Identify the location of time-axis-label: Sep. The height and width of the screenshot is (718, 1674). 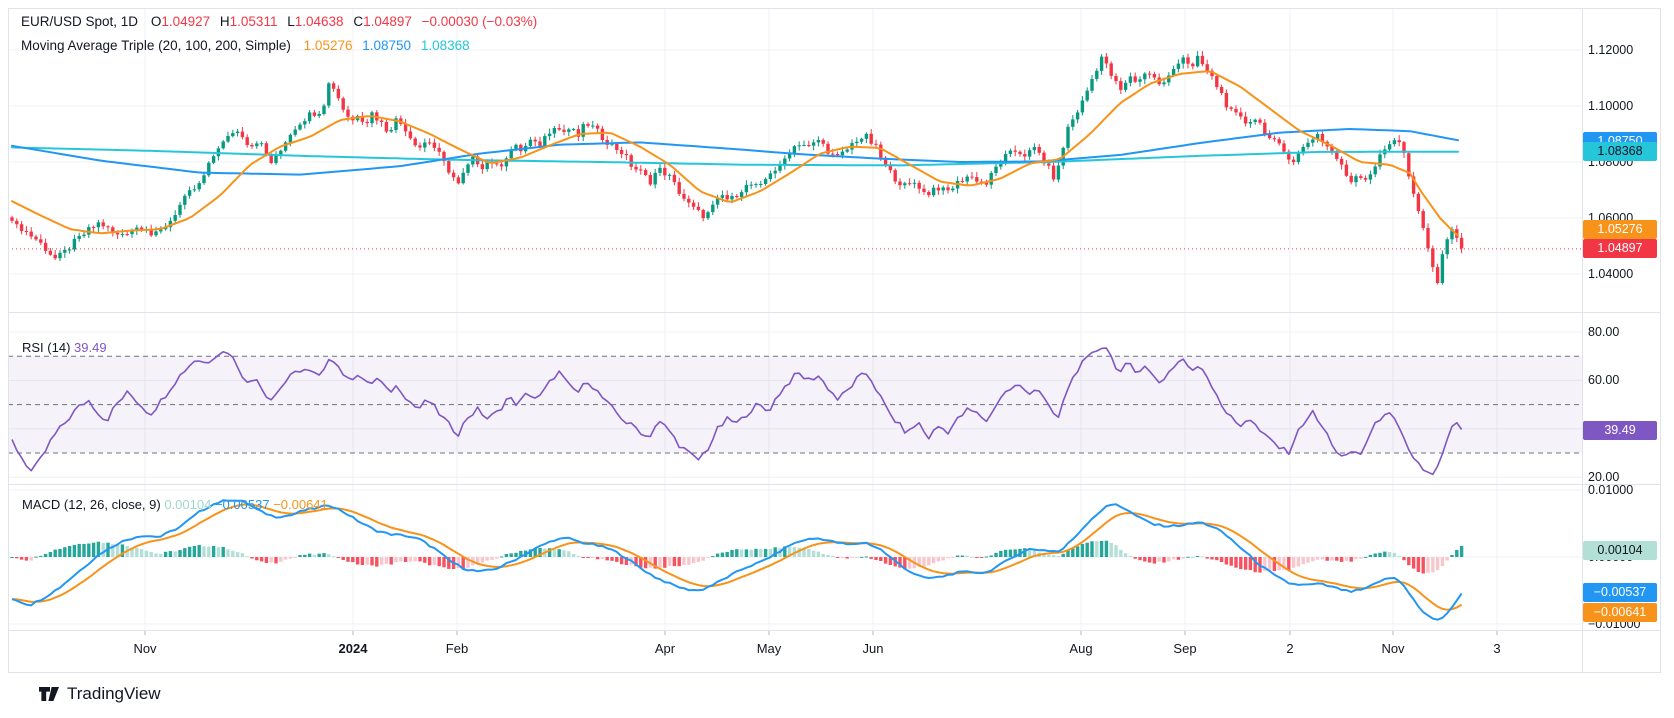
(1185, 648).